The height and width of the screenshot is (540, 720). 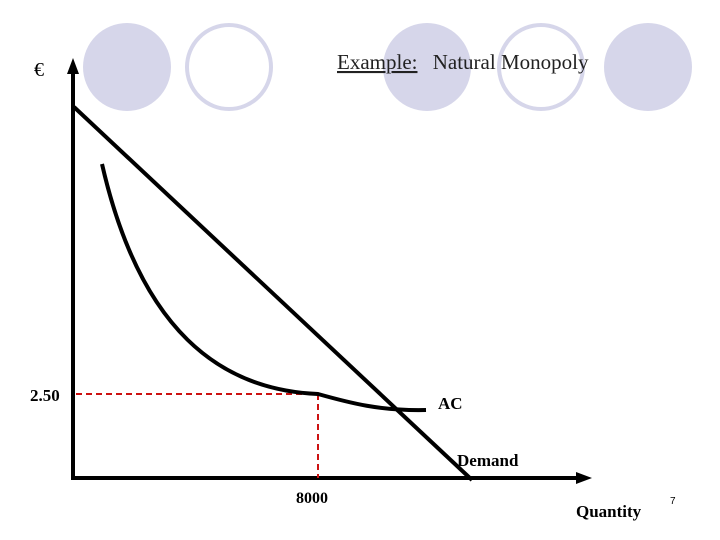 What do you see at coordinates (197, 435) in the screenshot?
I see `reference-lines` at bounding box center [197, 435].